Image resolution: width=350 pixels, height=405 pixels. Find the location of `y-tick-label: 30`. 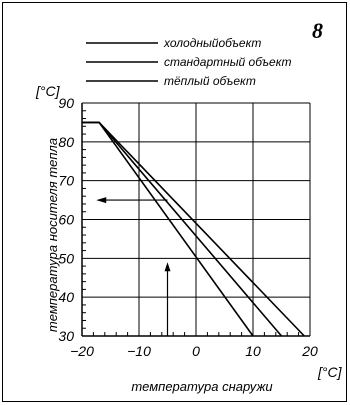

y-tick-label: 30 is located at coordinates (66, 336).